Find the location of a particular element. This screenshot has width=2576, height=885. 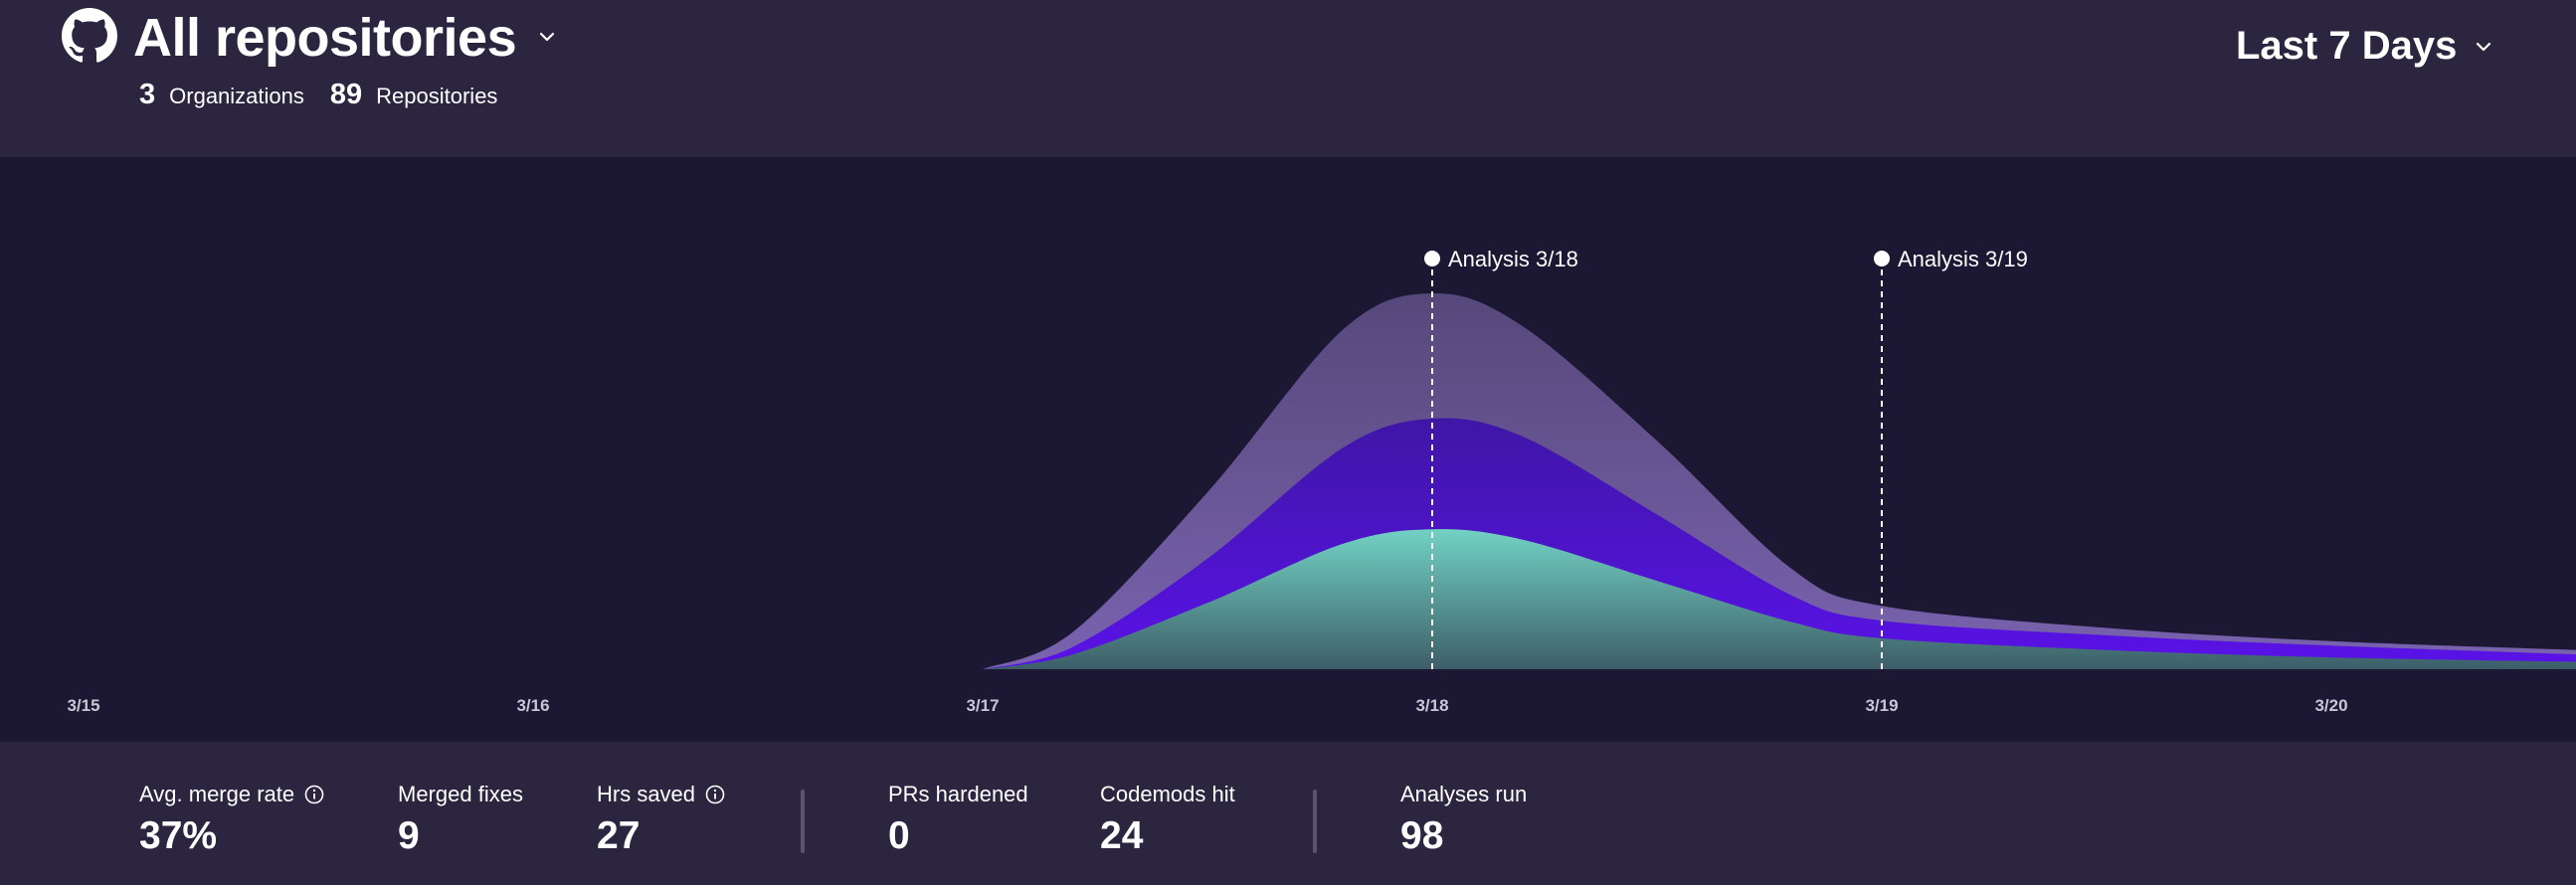

metric-label: Hrs saved is located at coordinates (646, 794).